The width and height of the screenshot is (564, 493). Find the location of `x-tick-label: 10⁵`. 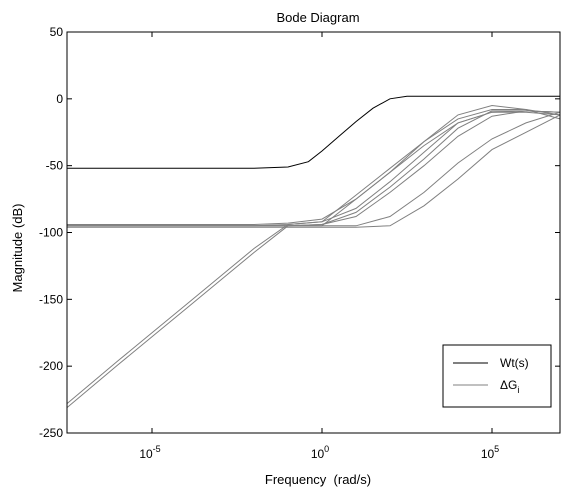

x-tick-label: 10⁵ is located at coordinates (490, 452).